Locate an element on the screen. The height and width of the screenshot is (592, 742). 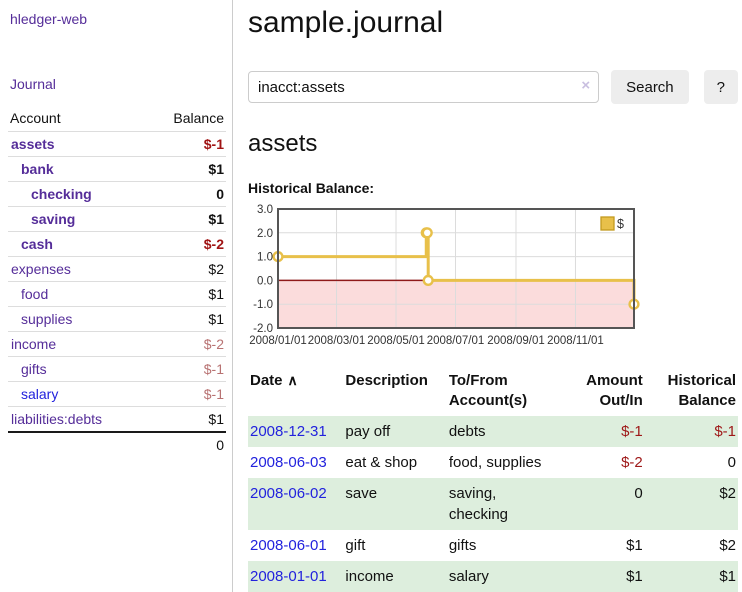
table-row: 2008-12-31 pay off debts $-1 $-1 is located at coordinates (493, 431).